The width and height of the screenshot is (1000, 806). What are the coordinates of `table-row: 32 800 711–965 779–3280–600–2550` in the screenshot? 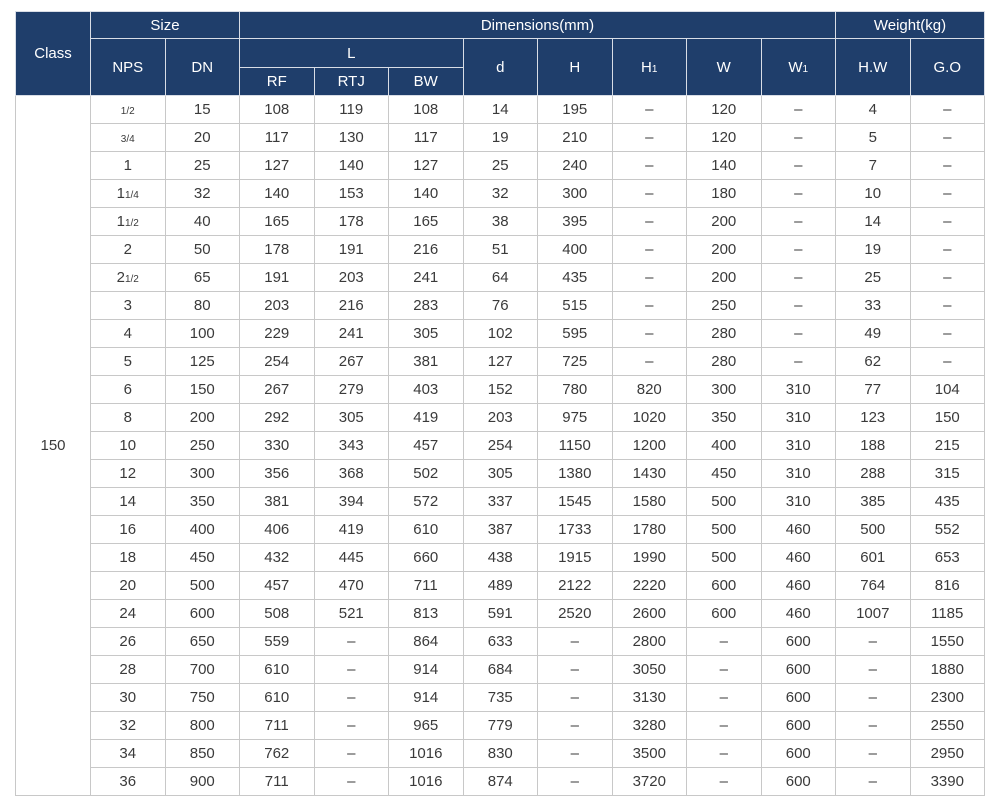 It's located at (500, 725).